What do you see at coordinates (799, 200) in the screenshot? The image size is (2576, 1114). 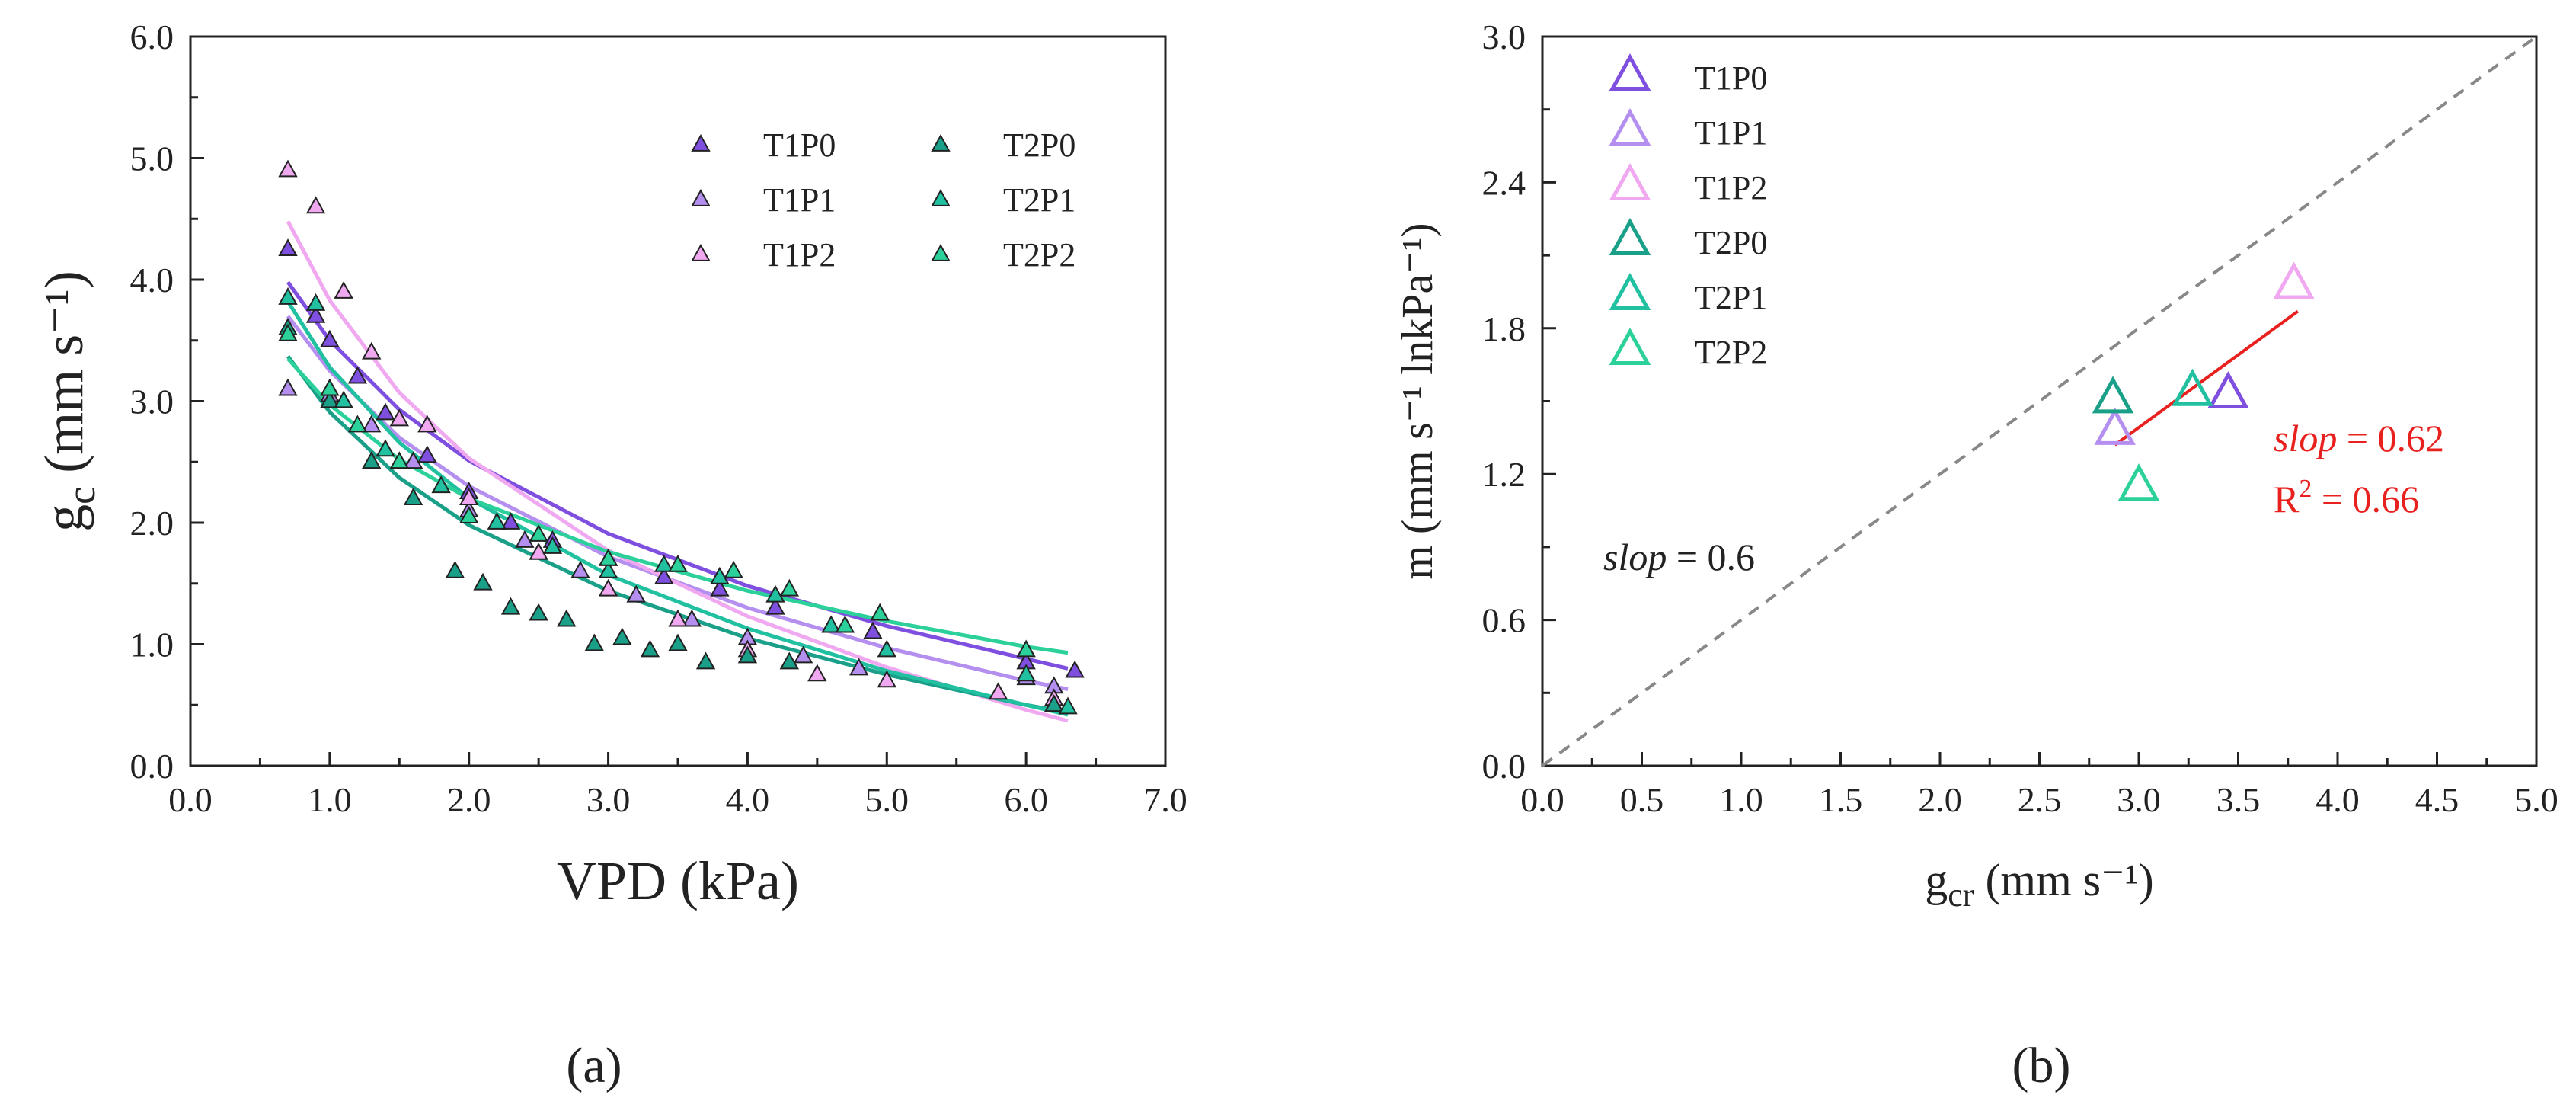 I see `legend-label-t1p1: T1P1` at bounding box center [799, 200].